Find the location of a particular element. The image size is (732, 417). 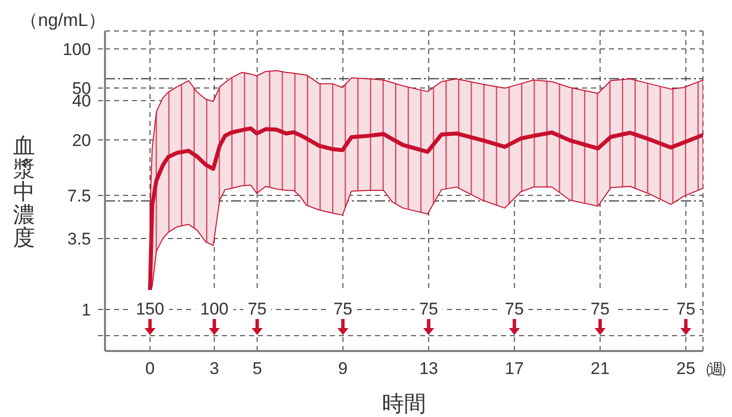

x-axis-title: 時間 is located at coordinates (404, 404).